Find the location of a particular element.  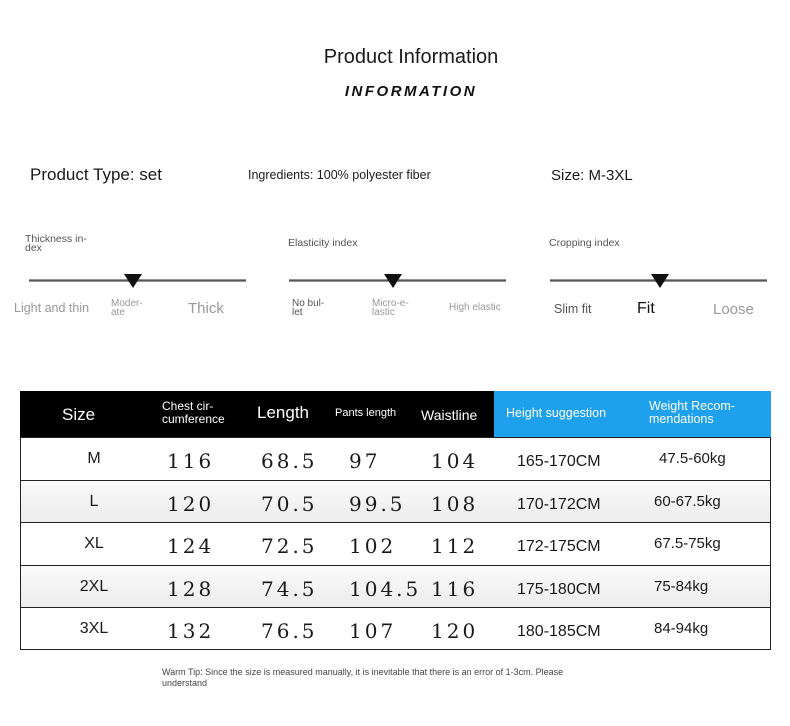

header-dark-band is located at coordinates (257, 414).